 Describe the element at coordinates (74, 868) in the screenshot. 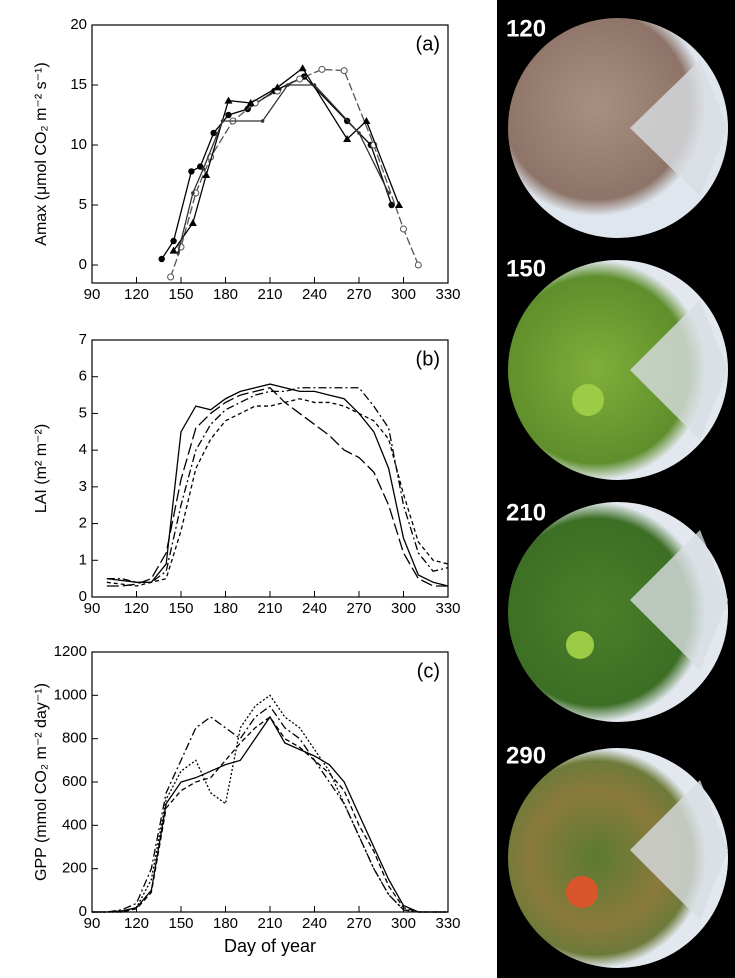

I see `y-tick-label: 200` at that location.